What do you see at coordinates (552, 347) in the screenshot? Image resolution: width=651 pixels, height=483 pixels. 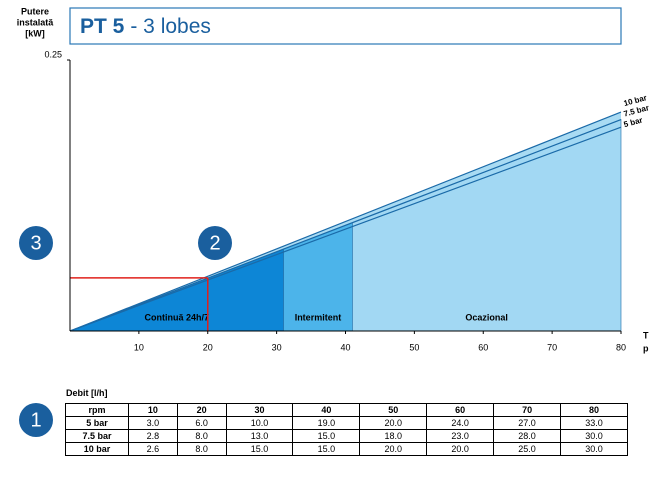 I see `x-tick-label: 70` at bounding box center [552, 347].